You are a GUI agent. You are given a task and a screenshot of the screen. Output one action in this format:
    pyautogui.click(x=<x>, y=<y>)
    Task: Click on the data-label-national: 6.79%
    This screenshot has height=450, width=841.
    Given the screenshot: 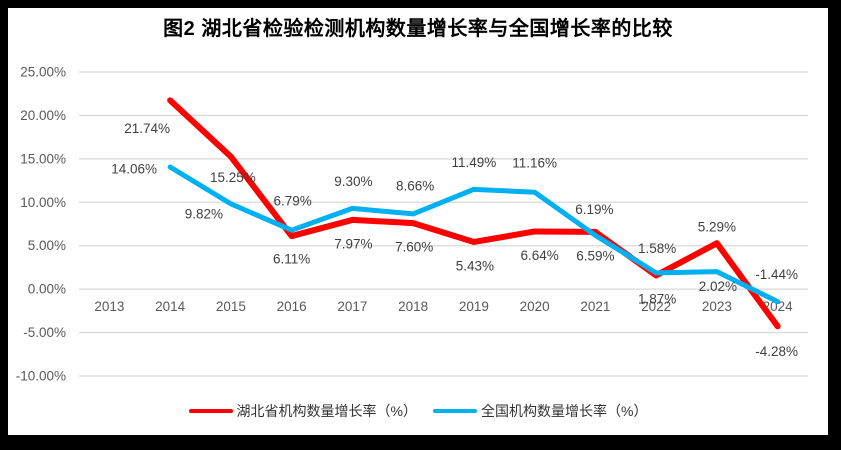 What is the action you would take?
    pyautogui.click(x=292, y=201)
    